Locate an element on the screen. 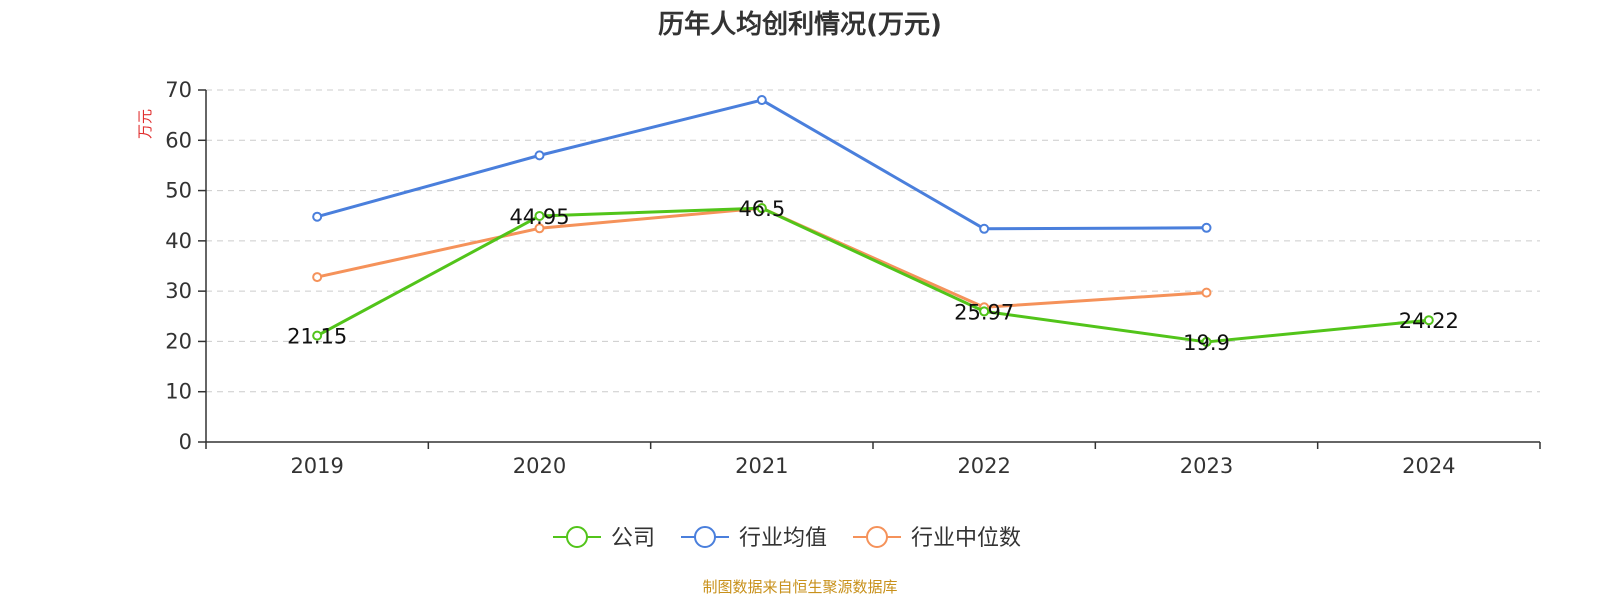  y-tick-label: 0 is located at coordinates (185, 442).